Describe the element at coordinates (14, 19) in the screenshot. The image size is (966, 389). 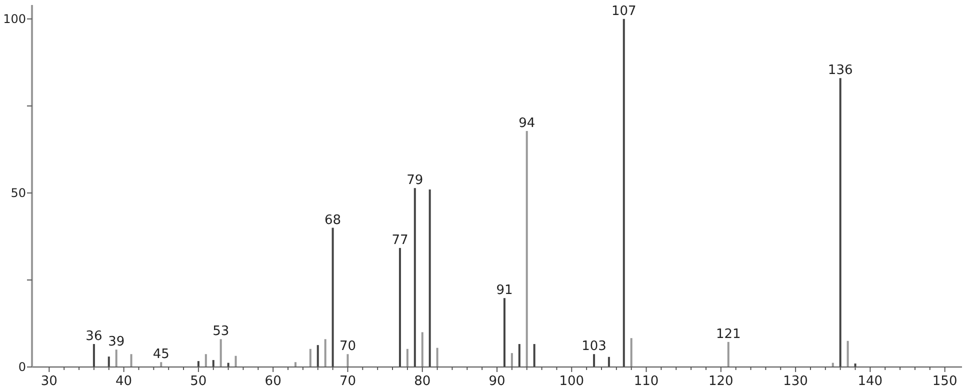
I see `y-tick-label: 100` at that location.